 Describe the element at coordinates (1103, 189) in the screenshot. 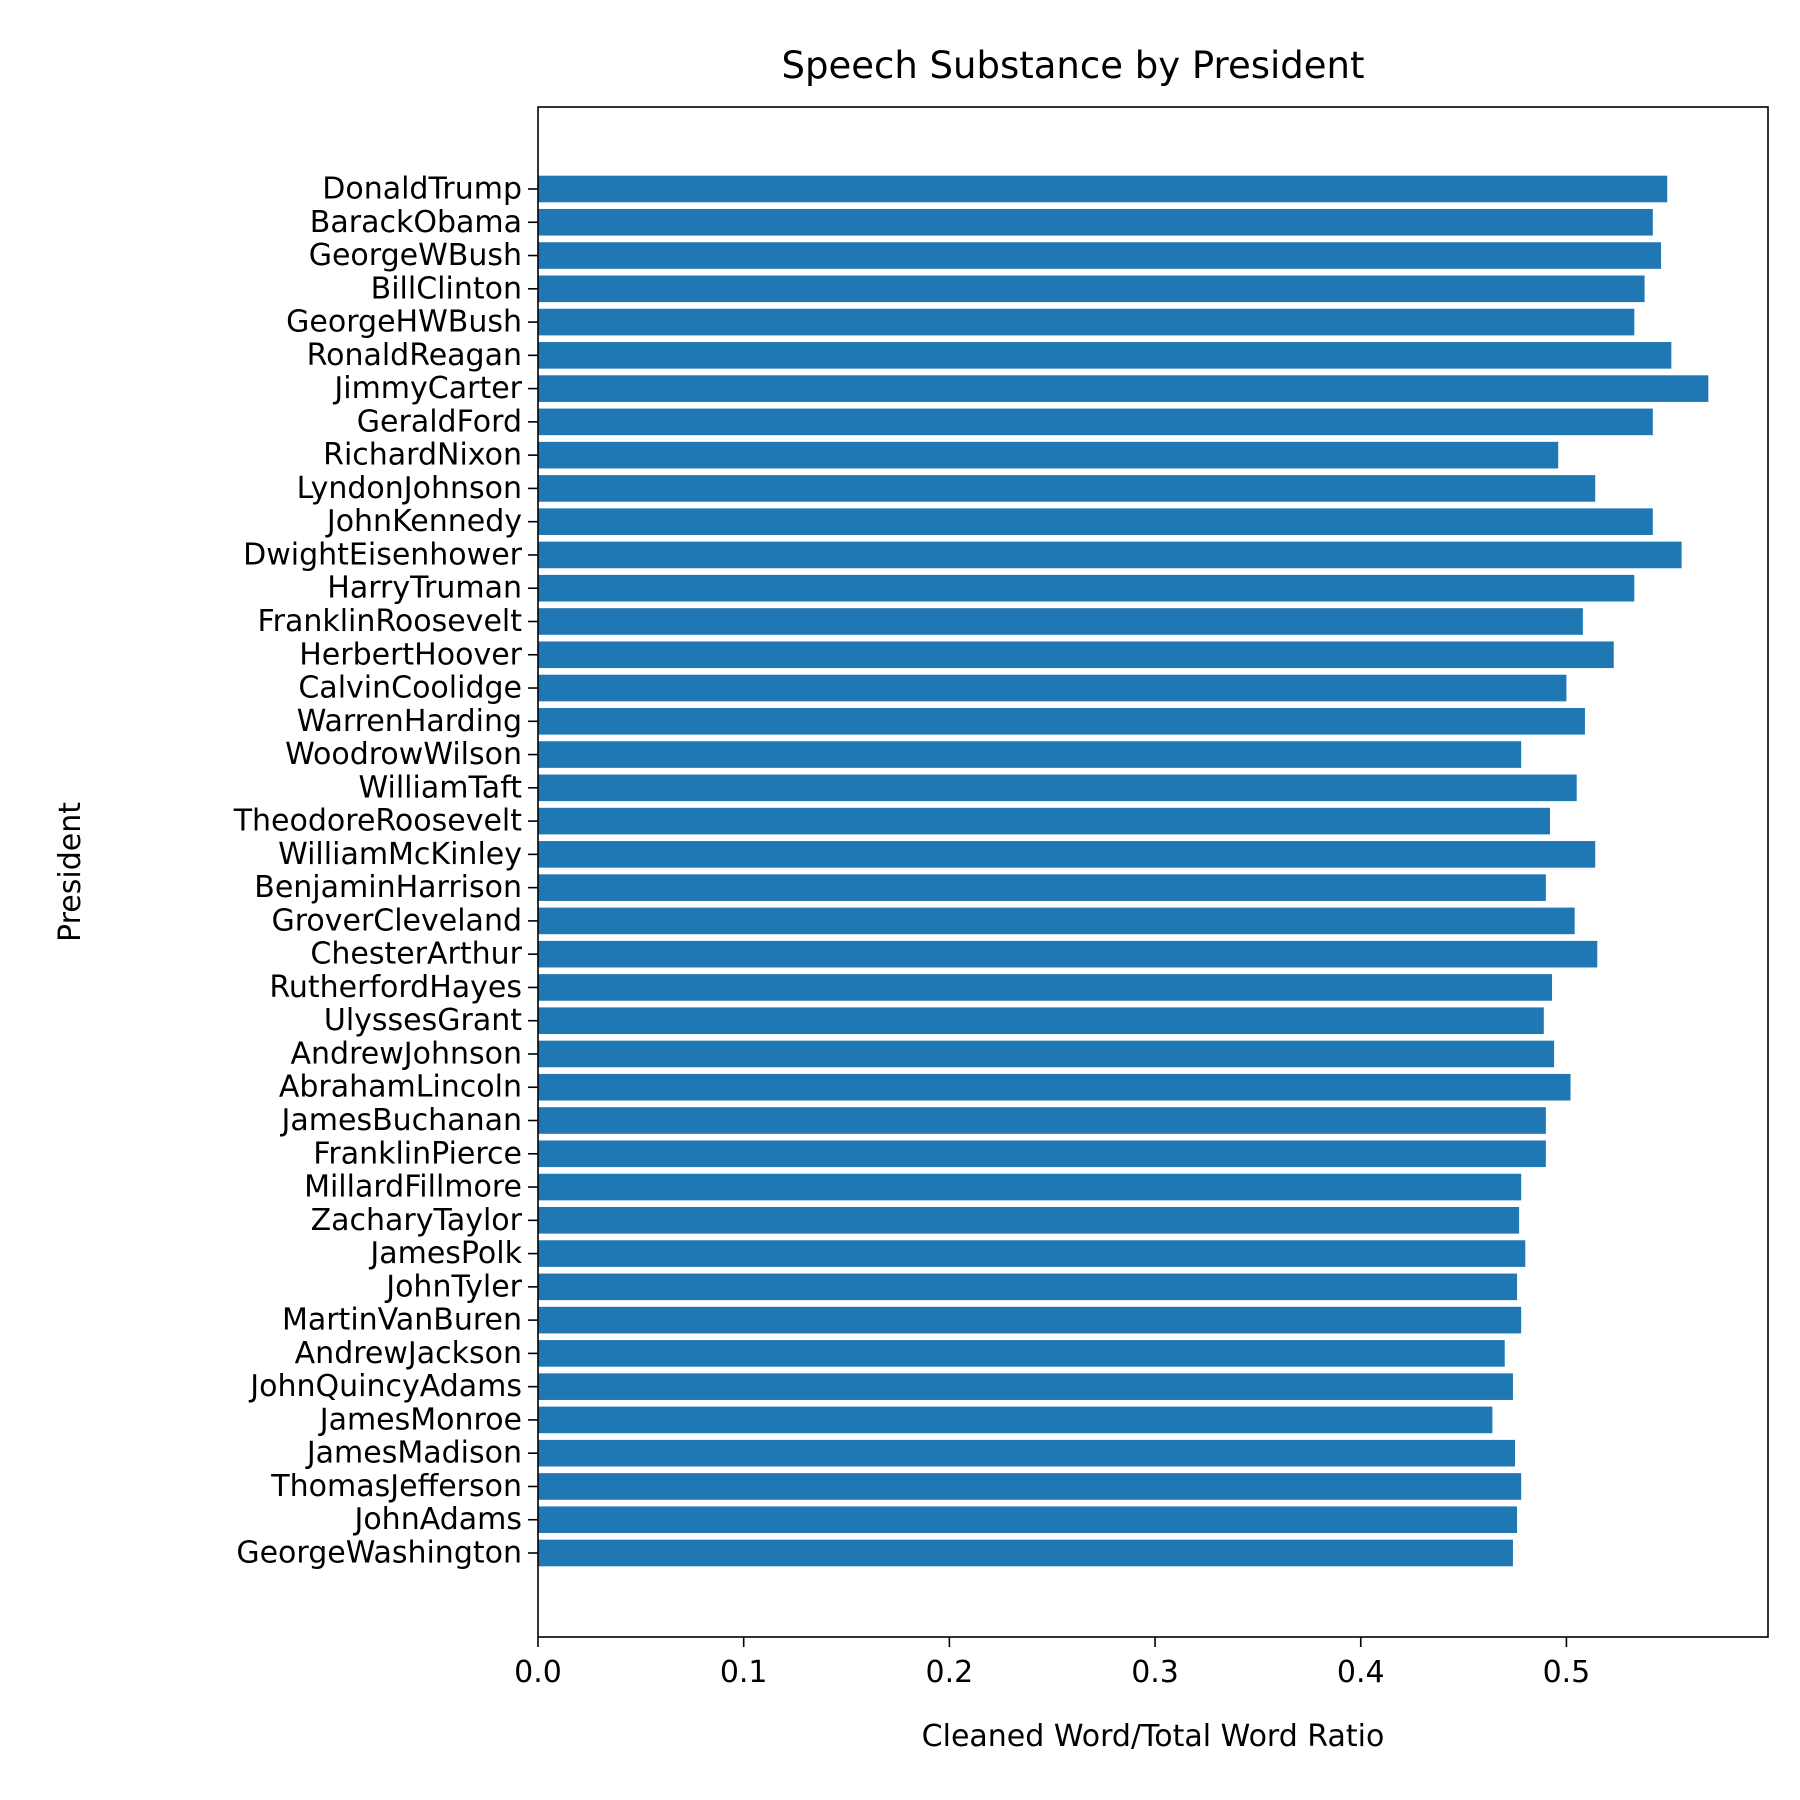

I see `bar-DonaldTrump` at that location.